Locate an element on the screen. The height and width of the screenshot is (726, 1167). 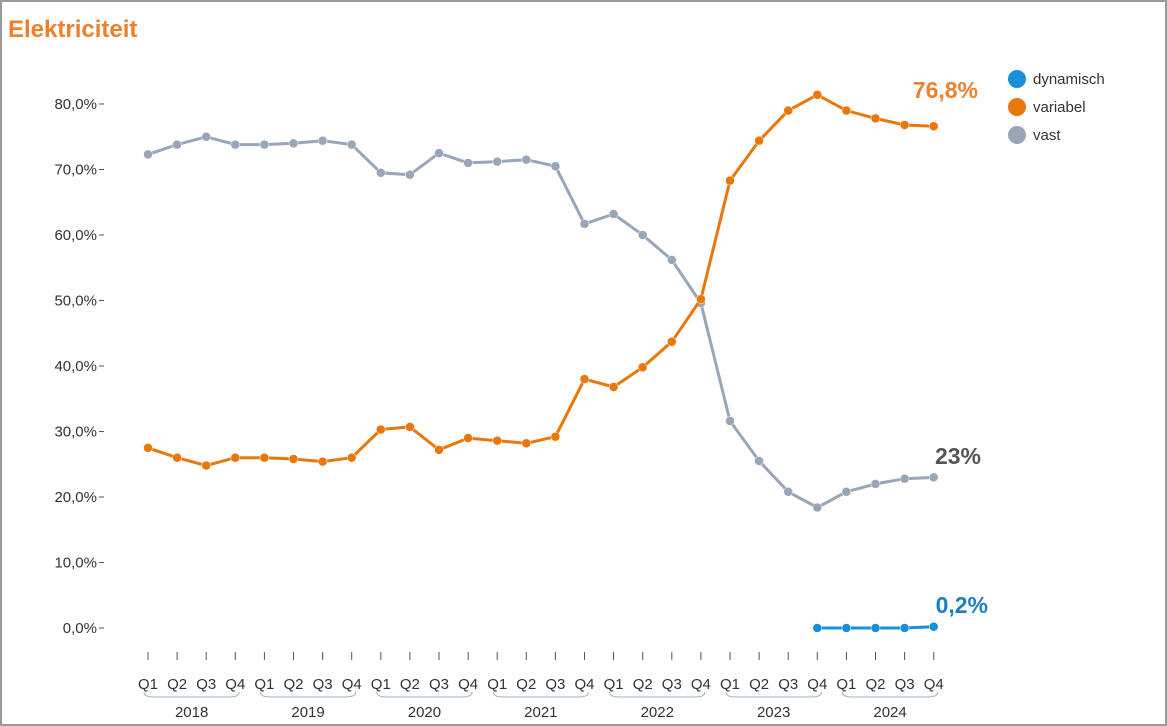
y-tick-label: 70,0% is located at coordinates (75, 170).